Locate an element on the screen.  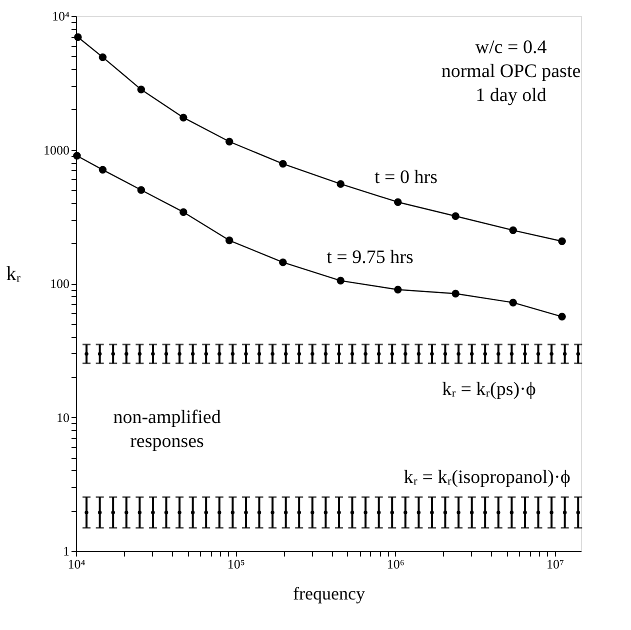
annotation: kᵣ = kᵣ(ps)·ϕ is located at coordinates (489, 389).